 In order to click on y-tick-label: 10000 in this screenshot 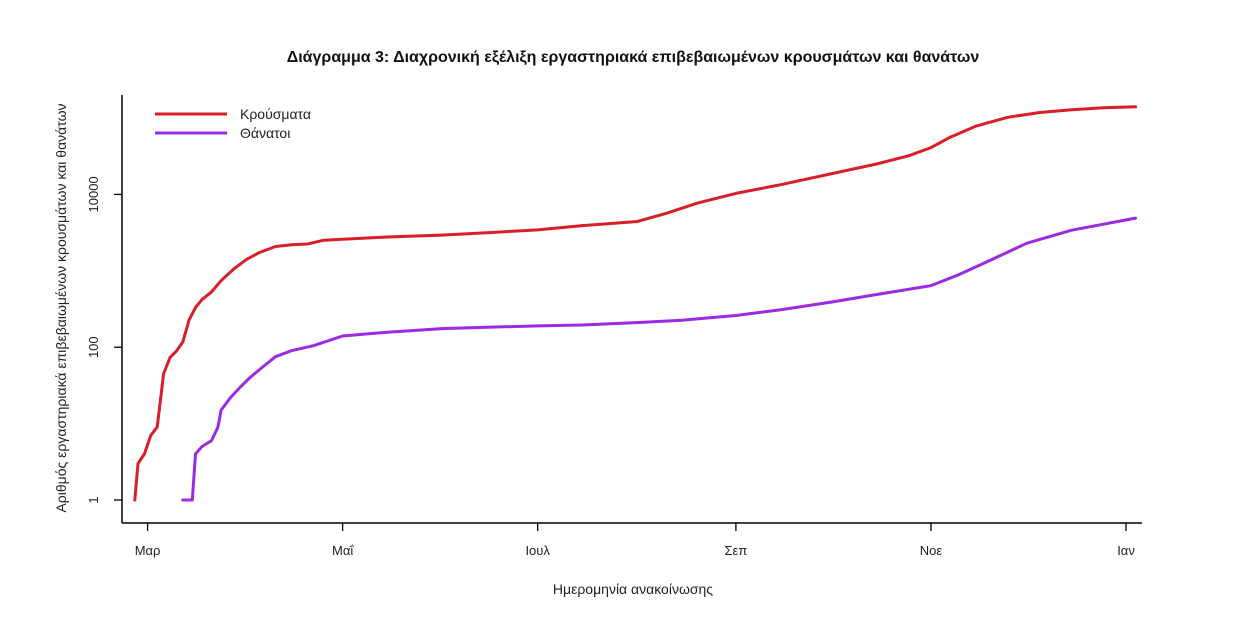, I will do `click(93, 194)`.